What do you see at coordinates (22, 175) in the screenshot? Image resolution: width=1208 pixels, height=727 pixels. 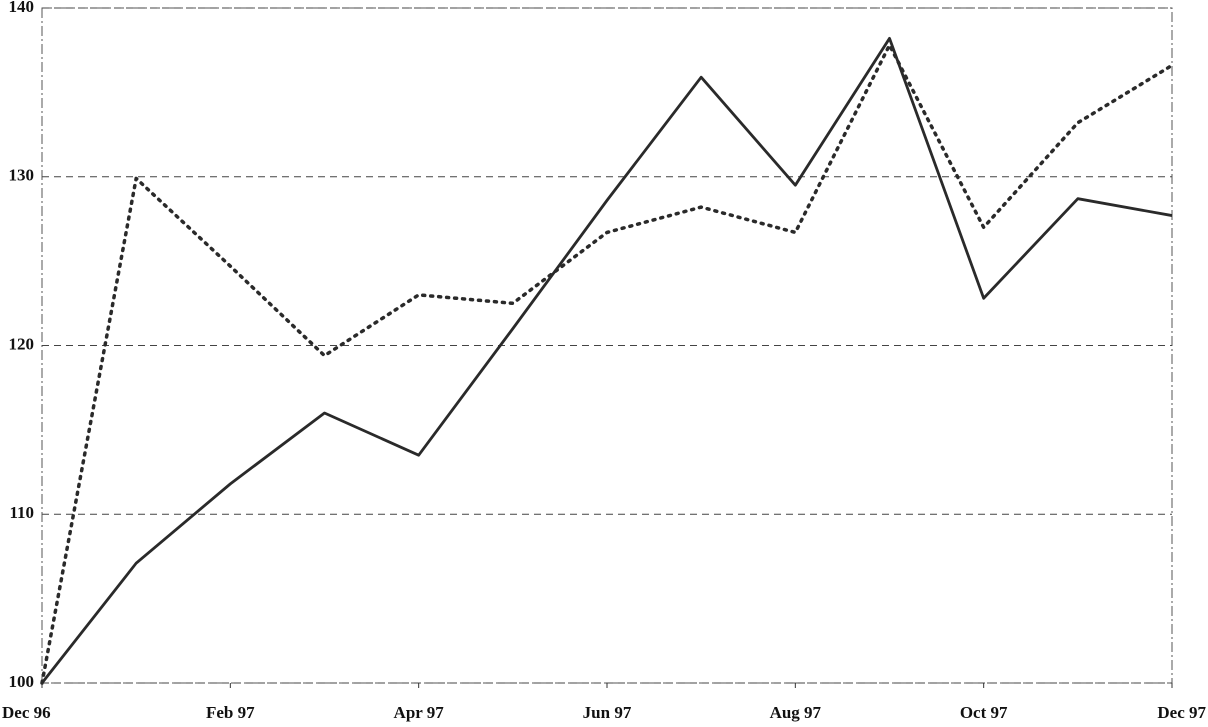 I see `y-tick-label: 130` at bounding box center [22, 175].